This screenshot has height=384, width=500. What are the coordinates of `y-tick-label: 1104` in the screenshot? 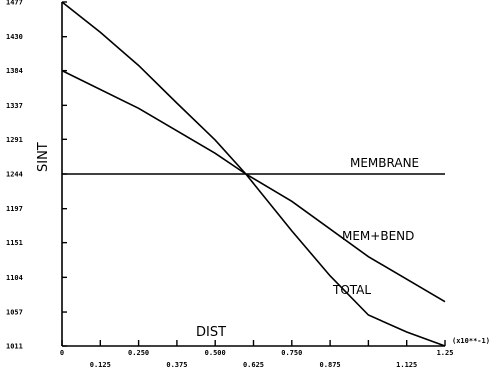 It's located at (14, 278).